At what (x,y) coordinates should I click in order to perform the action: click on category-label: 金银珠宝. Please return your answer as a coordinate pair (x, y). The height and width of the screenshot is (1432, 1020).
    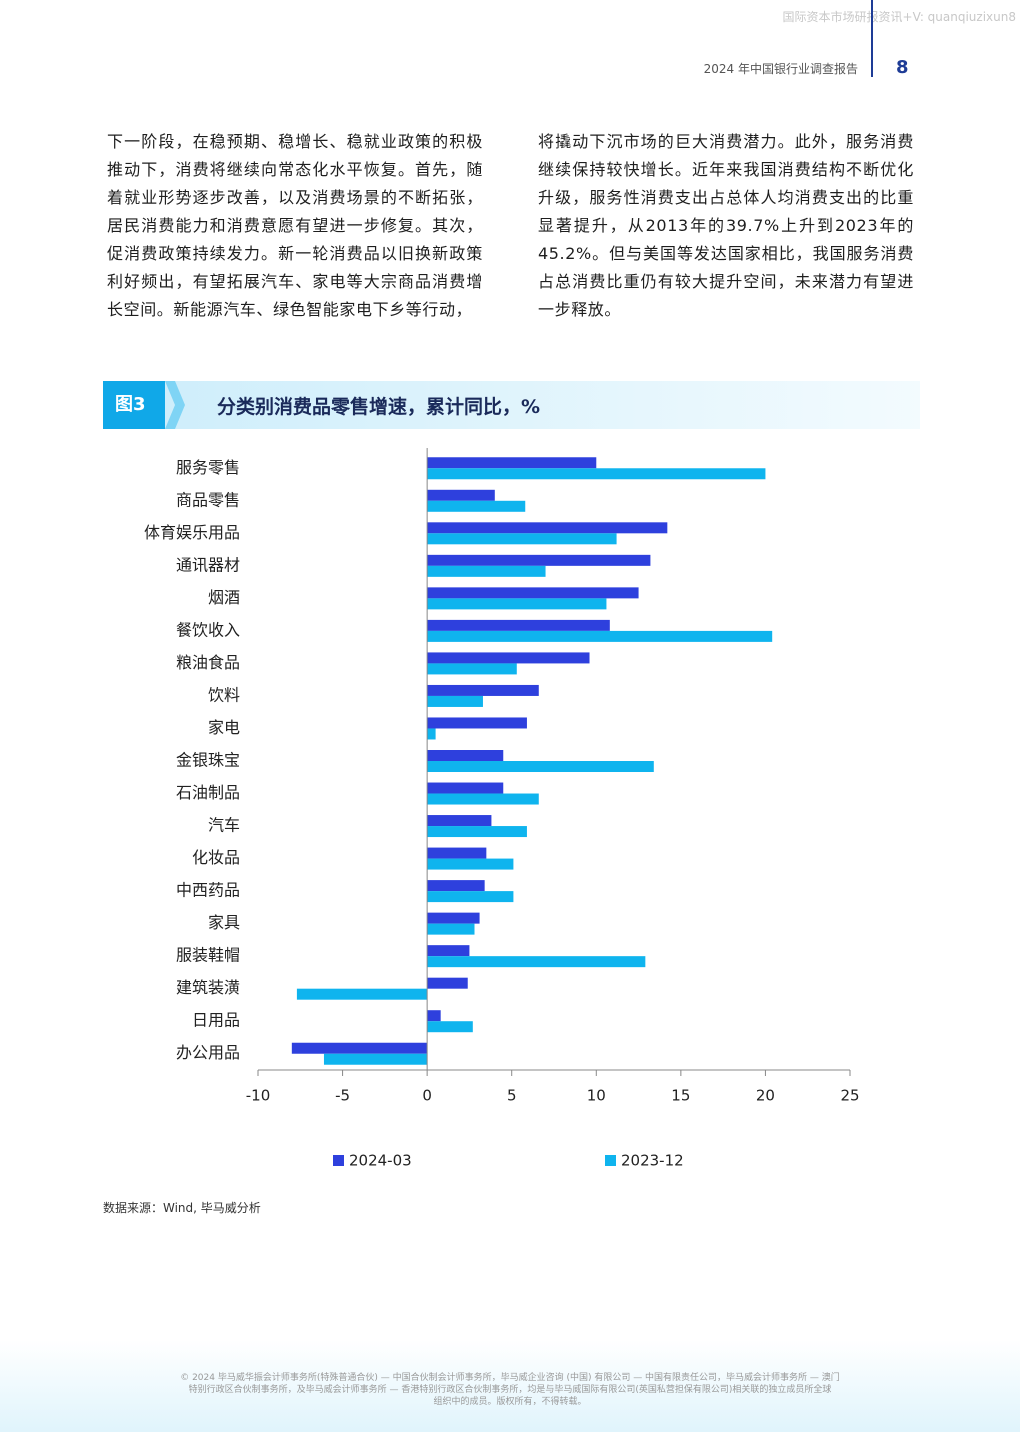
    Looking at the image, I should click on (208, 760).